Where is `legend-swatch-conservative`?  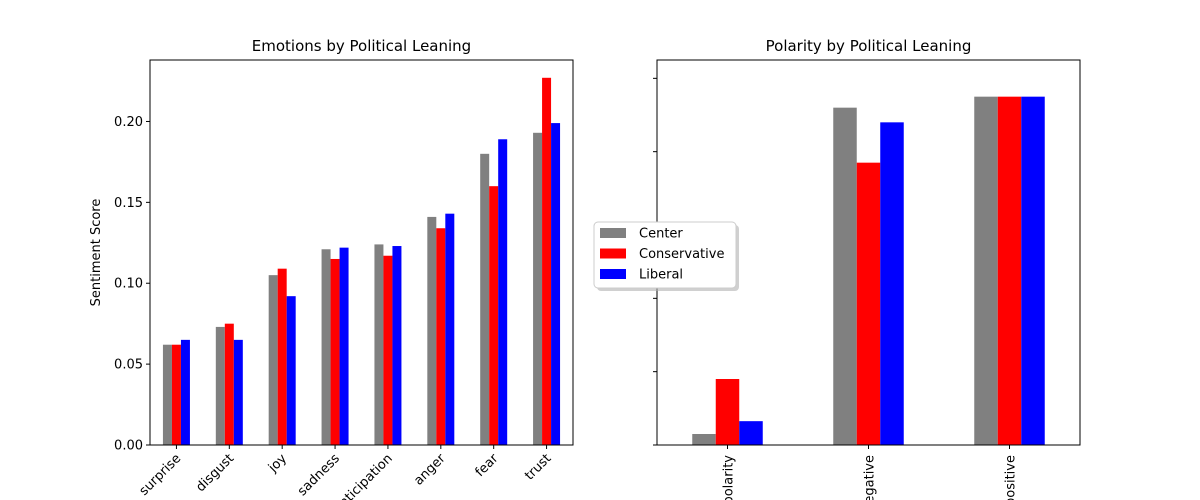 legend-swatch-conservative is located at coordinates (613, 253).